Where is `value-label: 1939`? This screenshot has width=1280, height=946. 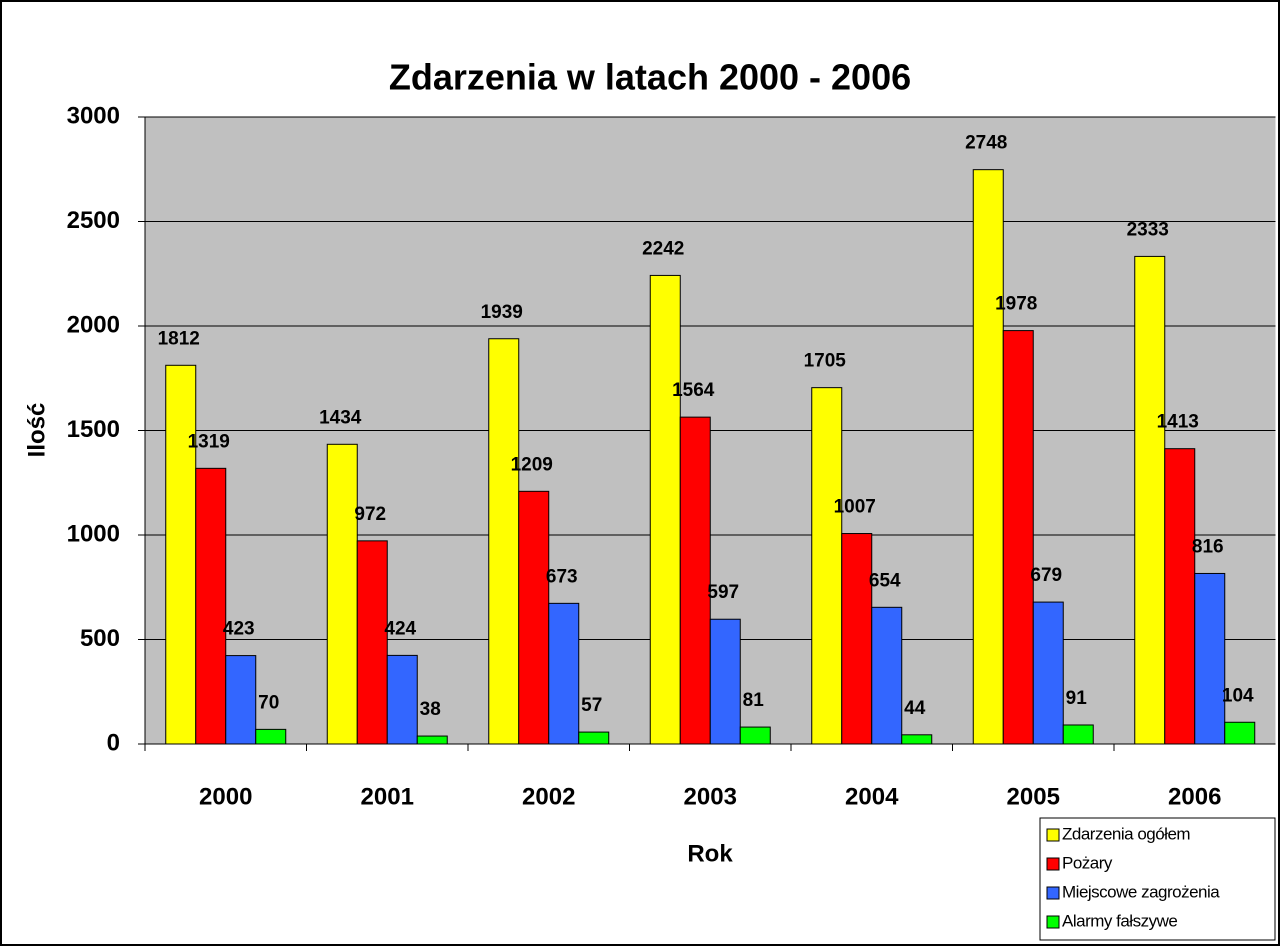 value-label: 1939 is located at coordinates (502, 312).